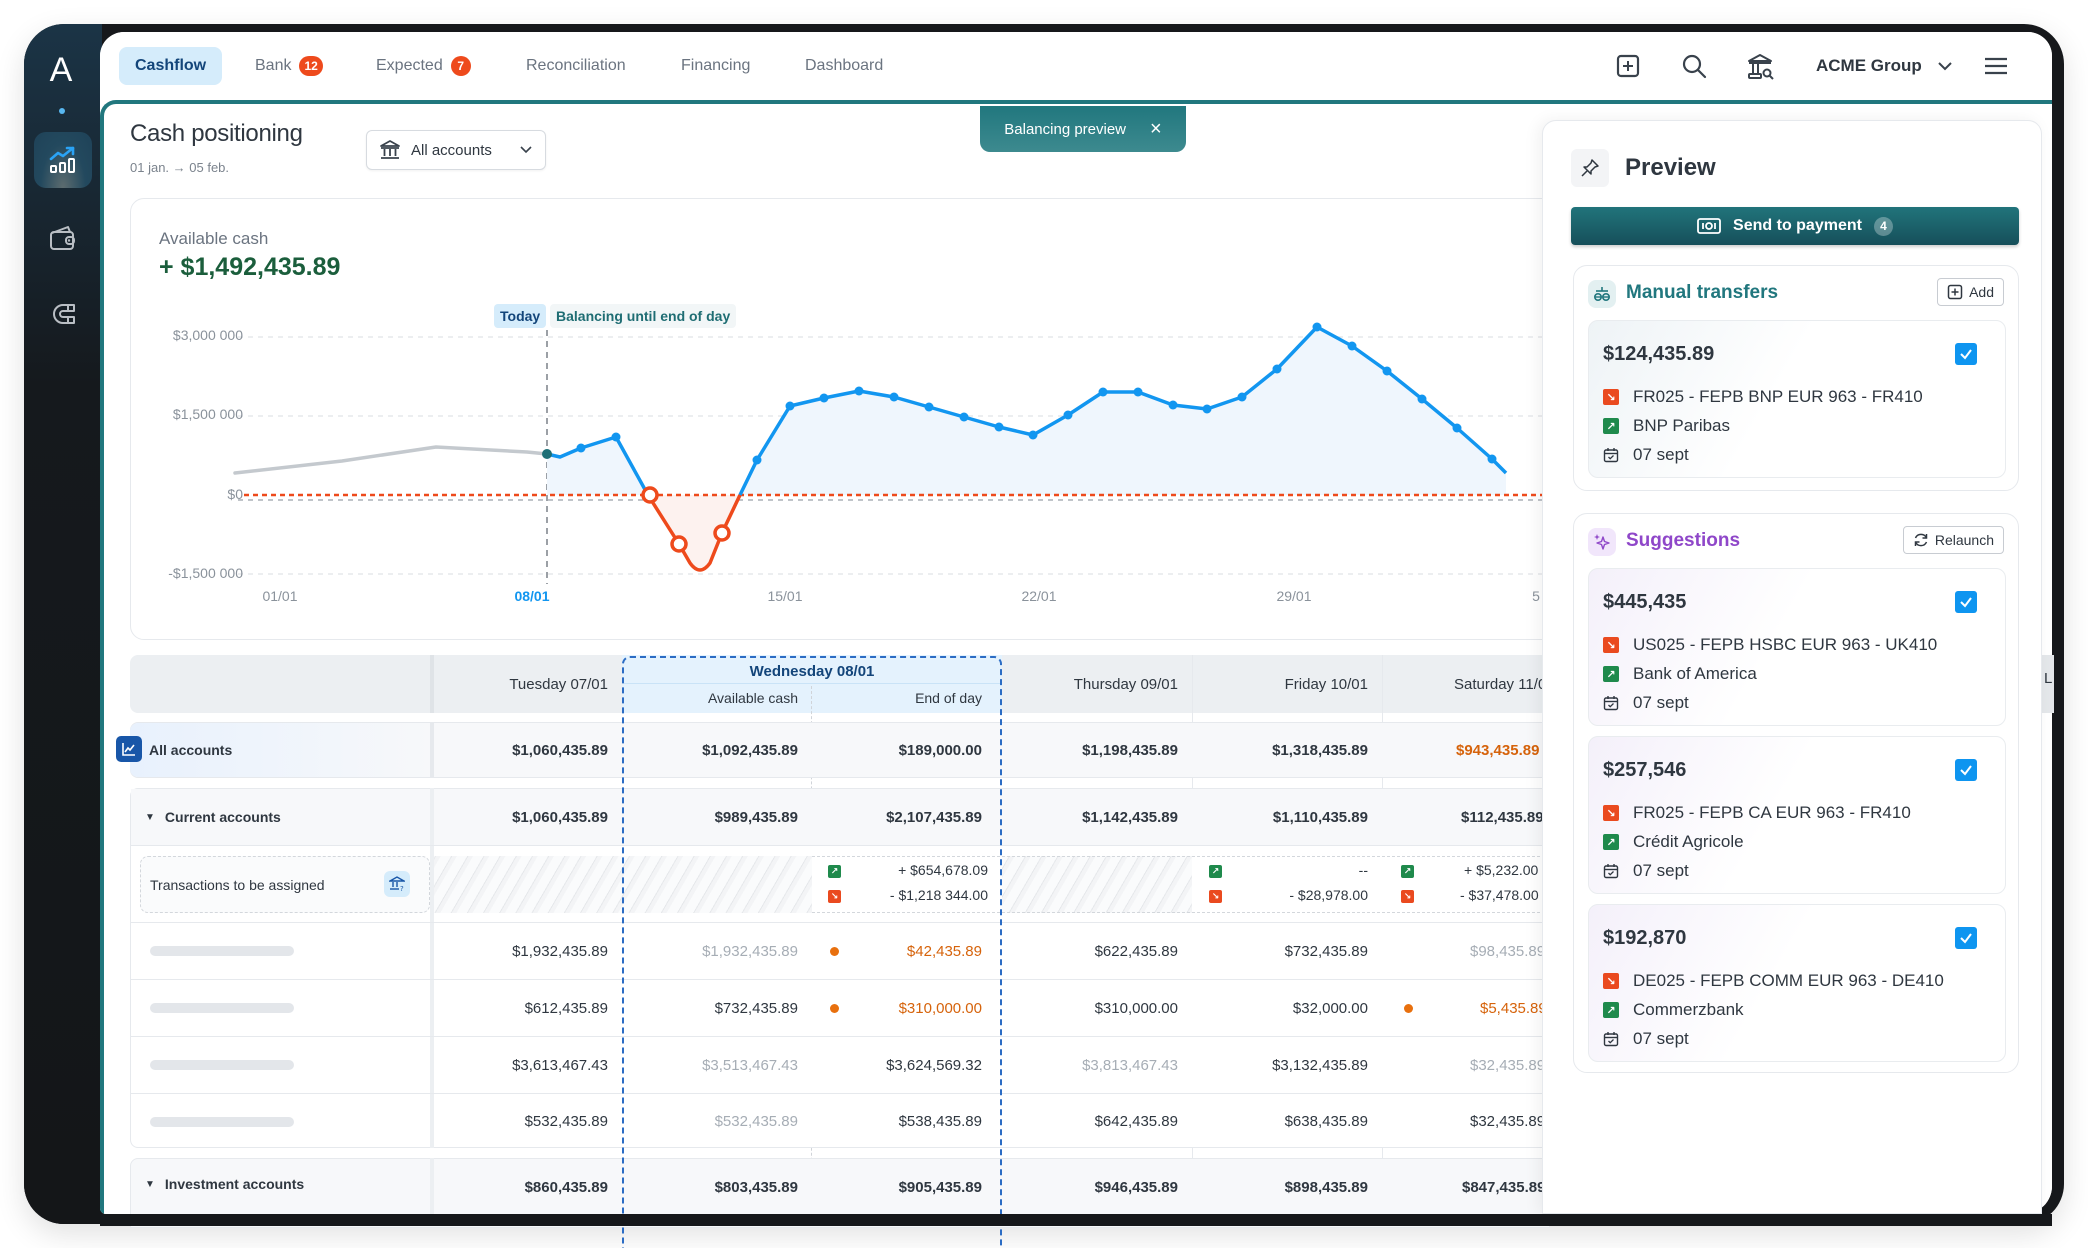 Image resolution: width=2088 pixels, height=1248 pixels. What do you see at coordinates (840, 817) in the screenshot?
I see `table-row-current-accounts` at bounding box center [840, 817].